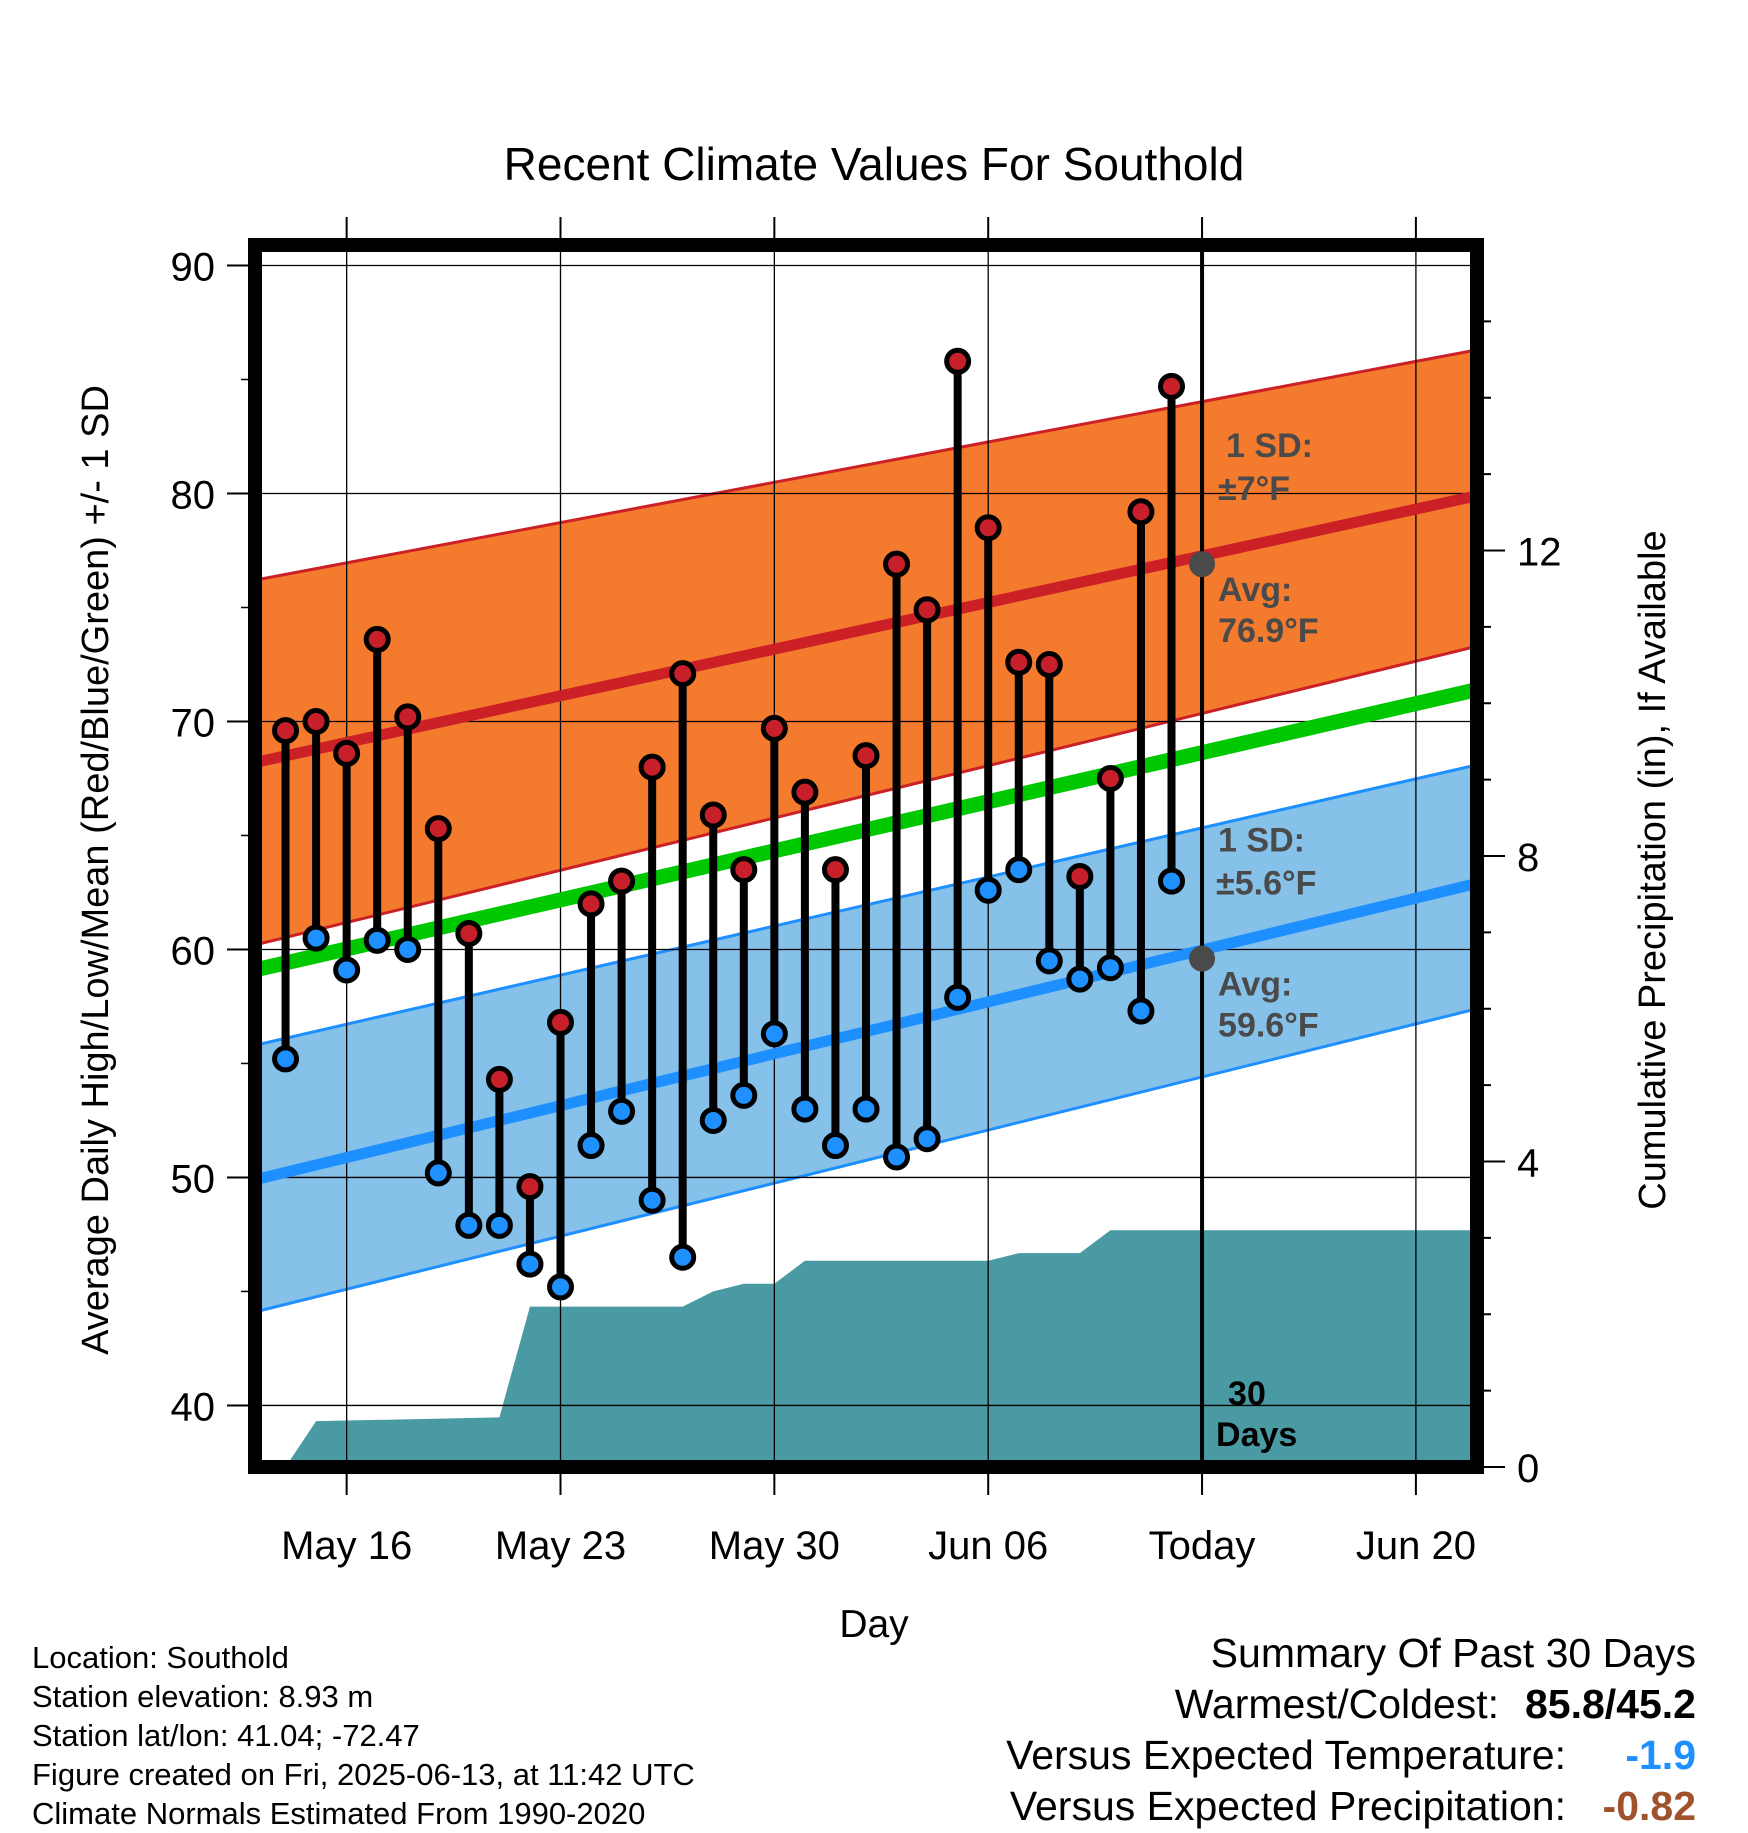 This screenshot has height=1833, width=1748. I want to click on temp-label: Versus Expected Temperature:, so click(1286, 1755).